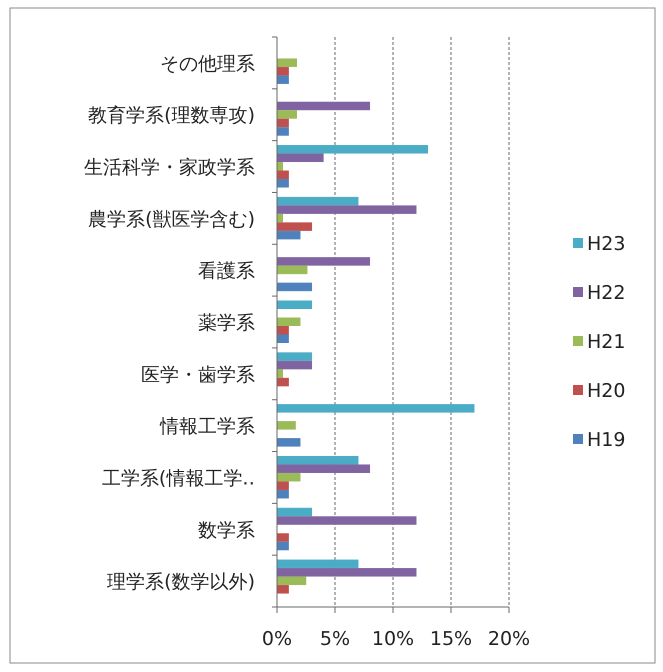 The width and height of the screenshot is (663, 672). Describe the element at coordinates (207, 63) in the screenshot. I see `y-tick-label: その他理系` at that location.